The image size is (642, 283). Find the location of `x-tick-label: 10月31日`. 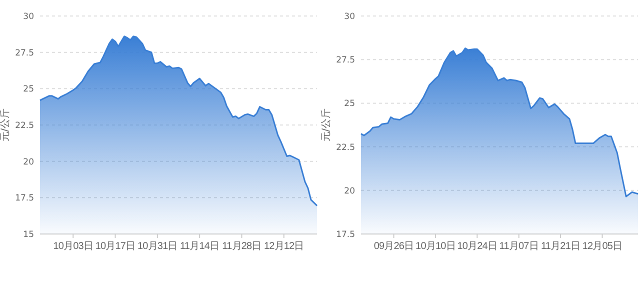

x-tick-label: 10月31日 is located at coordinates (157, 246).